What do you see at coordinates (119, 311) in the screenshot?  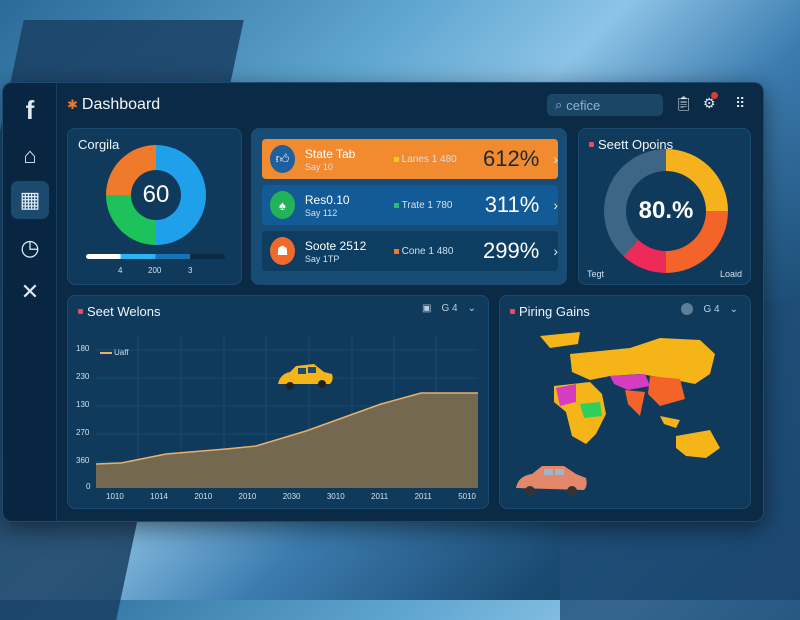 I see `card-title: Seet Welons` at bounding box center [119, 311].